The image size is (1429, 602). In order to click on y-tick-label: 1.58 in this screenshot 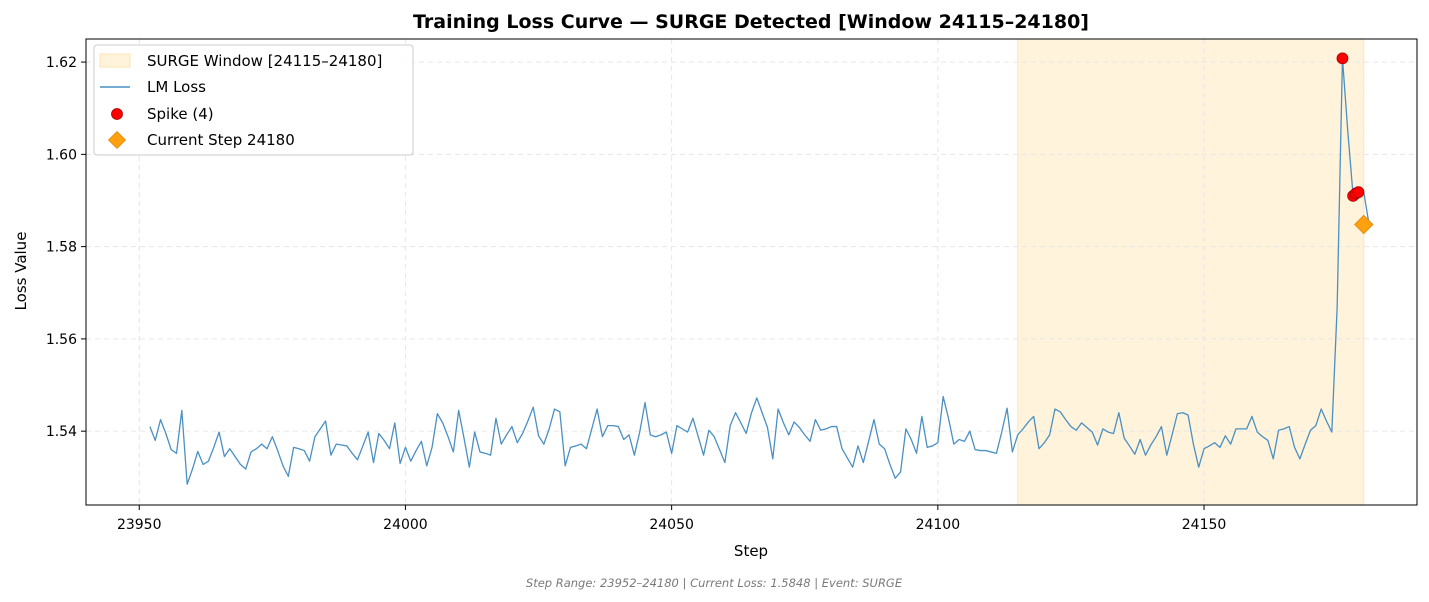, I will do `click(61, 248)`.